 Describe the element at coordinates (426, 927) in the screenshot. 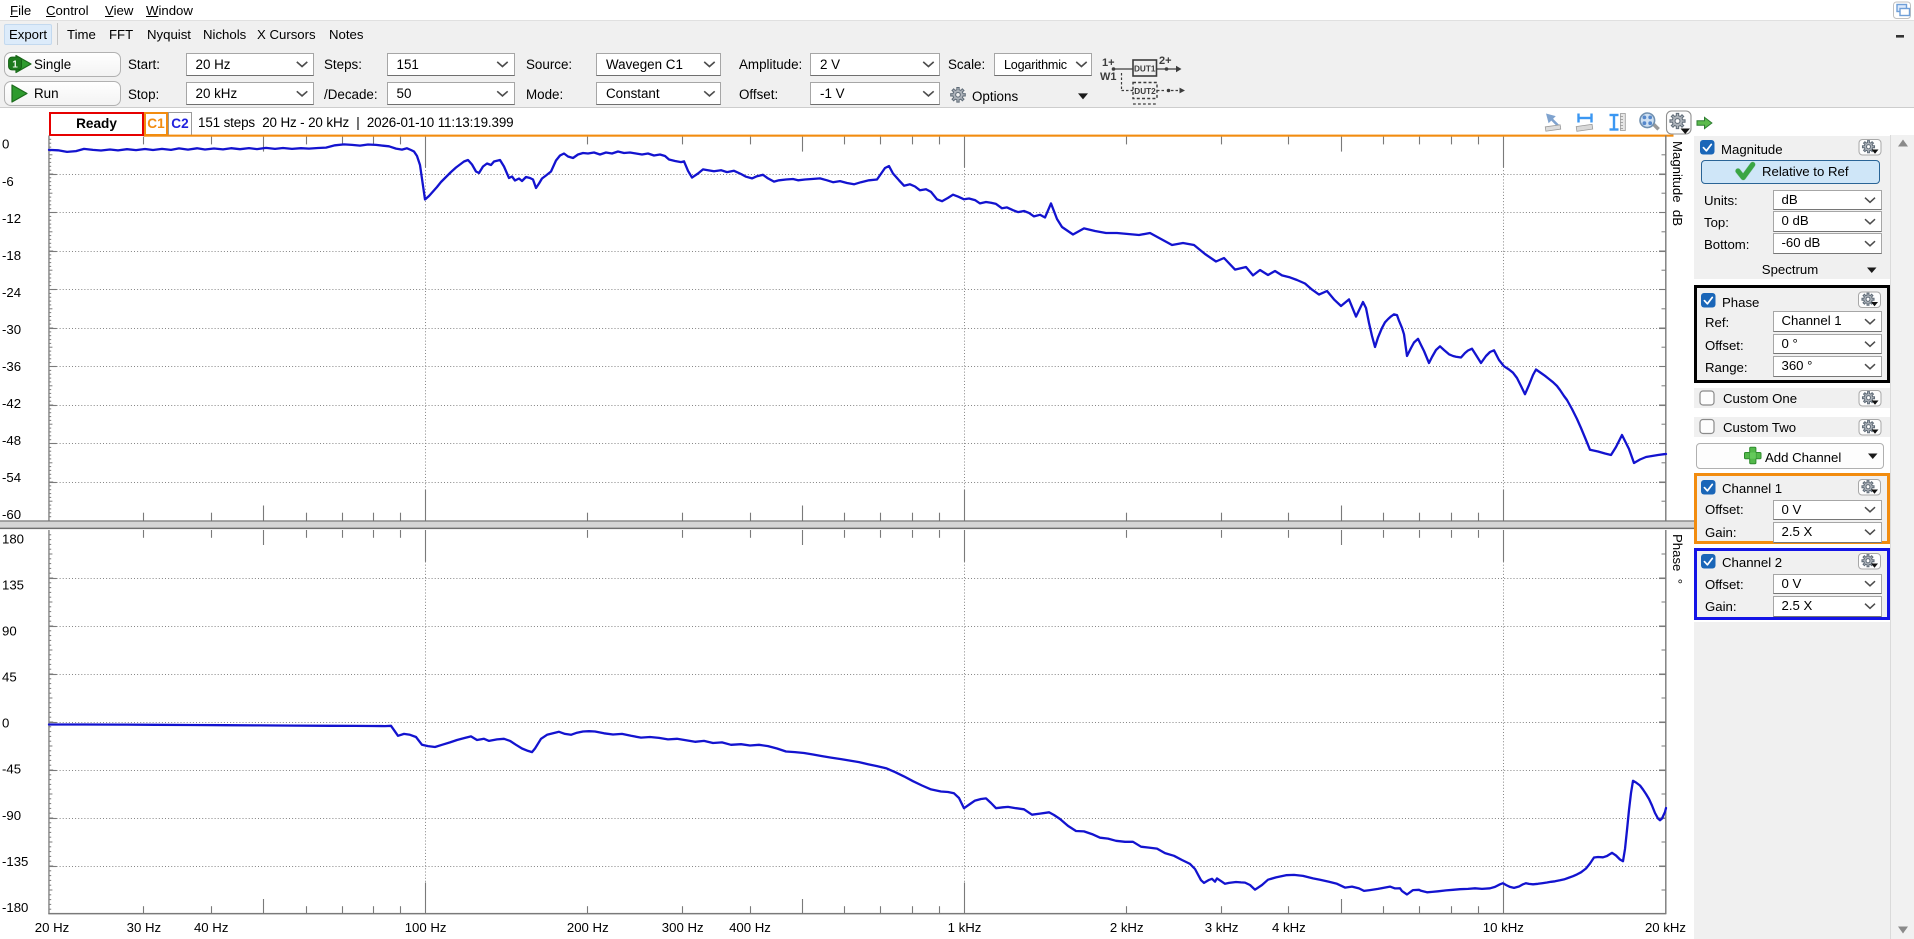

I see `svg-text: 100 Hz` at that location.